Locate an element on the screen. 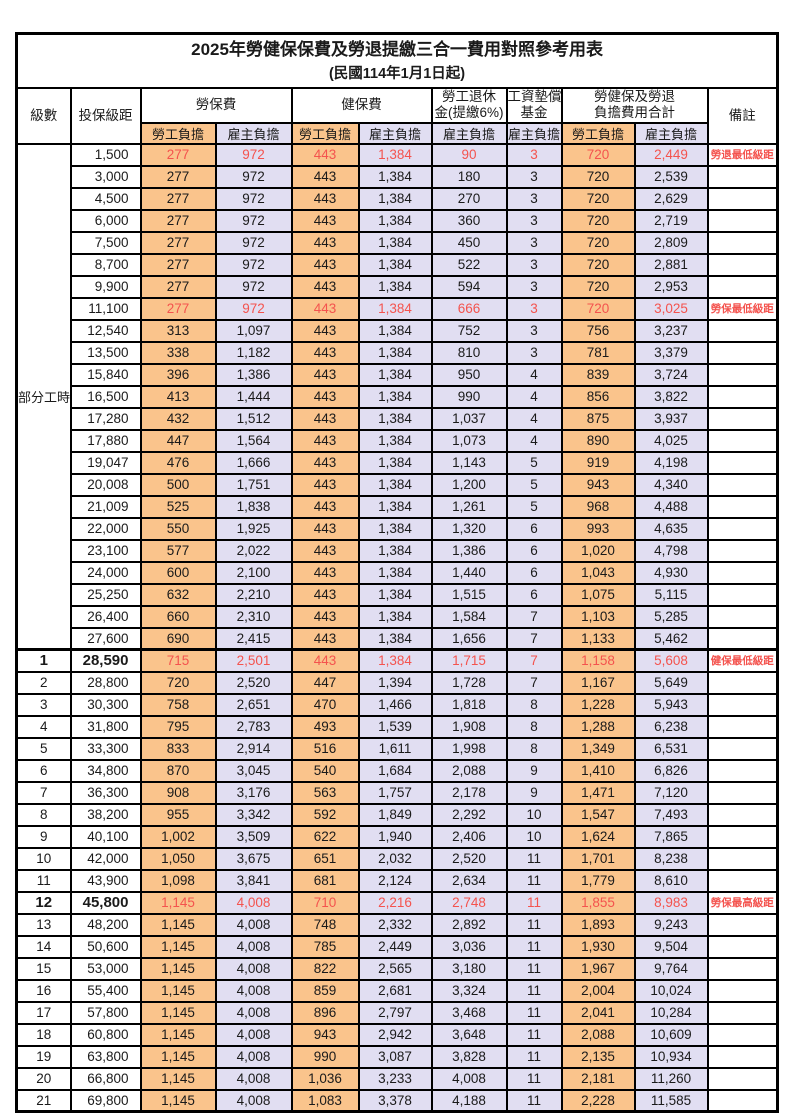 Image resolution: width=791 pixels, height=1120 pixels. table-row: 3 30,300 758 2,651 470 1,466 1,818 8 1,228 5,943 is located at coordinates (397, 704).